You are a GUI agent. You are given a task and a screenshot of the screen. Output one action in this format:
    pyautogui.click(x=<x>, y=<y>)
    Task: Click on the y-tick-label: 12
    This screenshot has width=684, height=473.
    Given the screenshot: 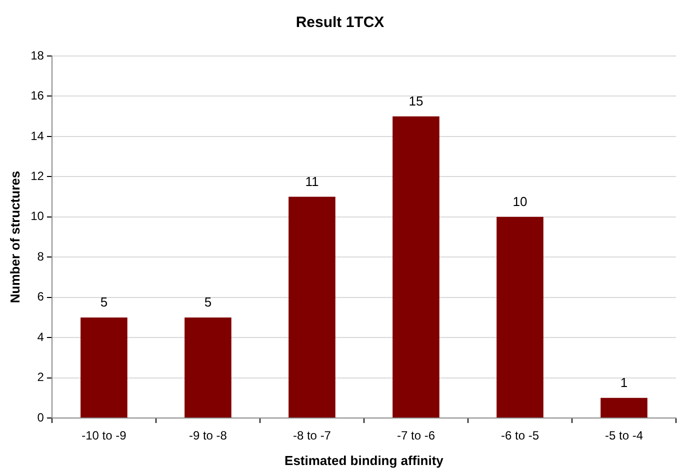 What is the action you would take?
    pyautogui.click(x=37, y=175)
    